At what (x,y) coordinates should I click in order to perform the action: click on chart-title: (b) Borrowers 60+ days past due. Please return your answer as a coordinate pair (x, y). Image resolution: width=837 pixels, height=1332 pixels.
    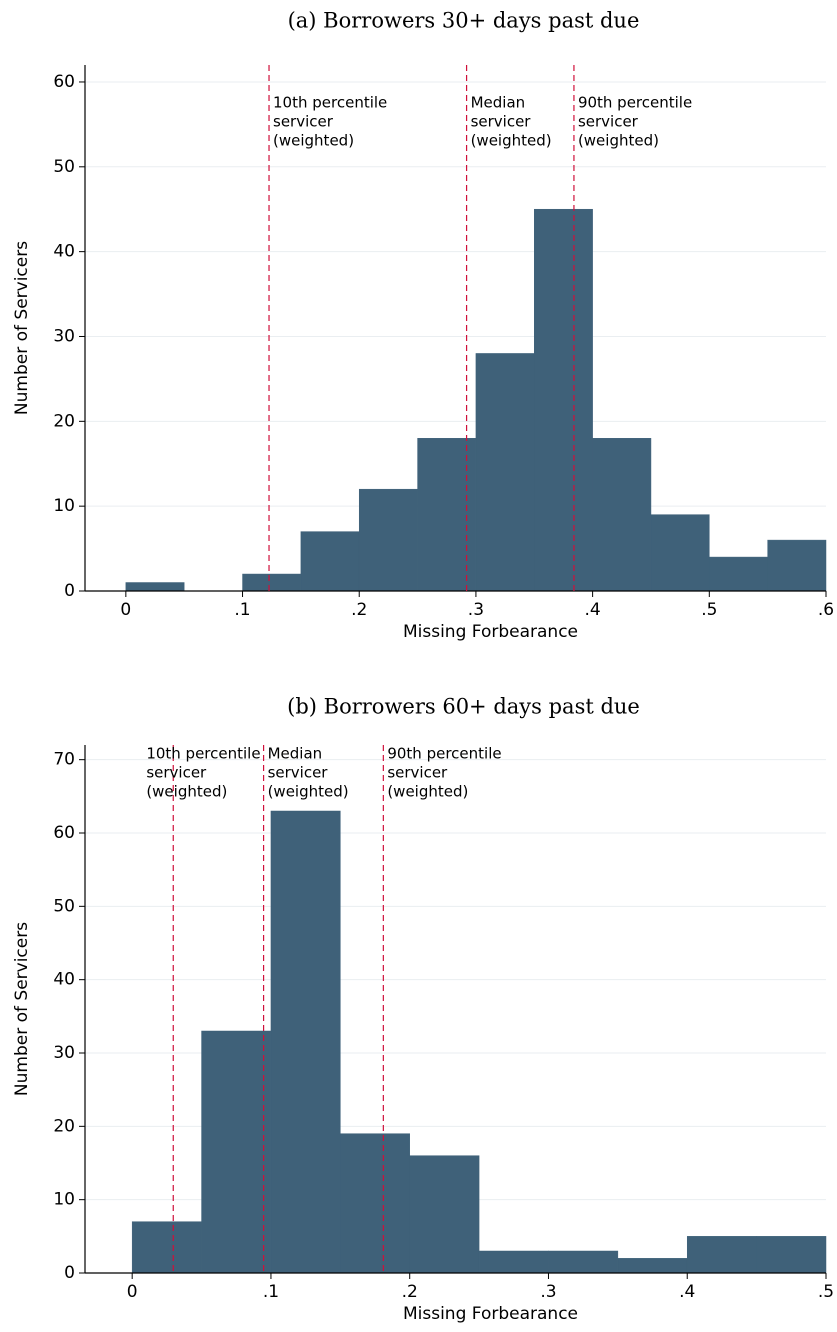
    Looking at the image, I should click on (463, 707).